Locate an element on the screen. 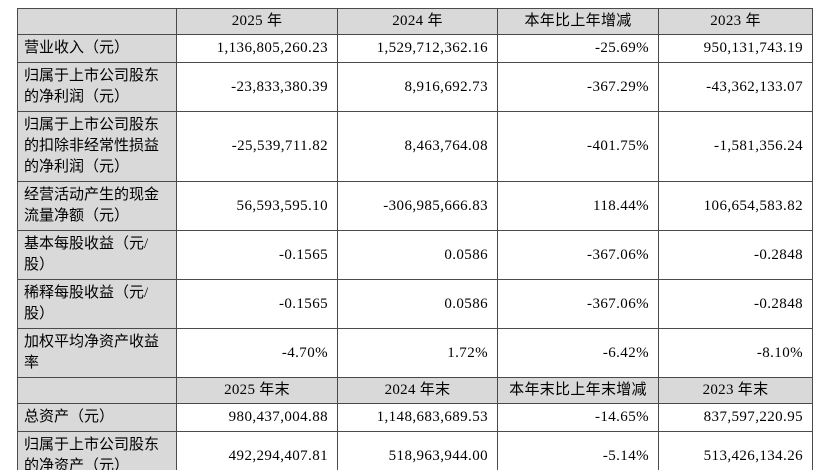 Image resolution: width=829 pixels, height=470 pixels. col-header-2023: 2023 年 is located at coordinates (735, 21).